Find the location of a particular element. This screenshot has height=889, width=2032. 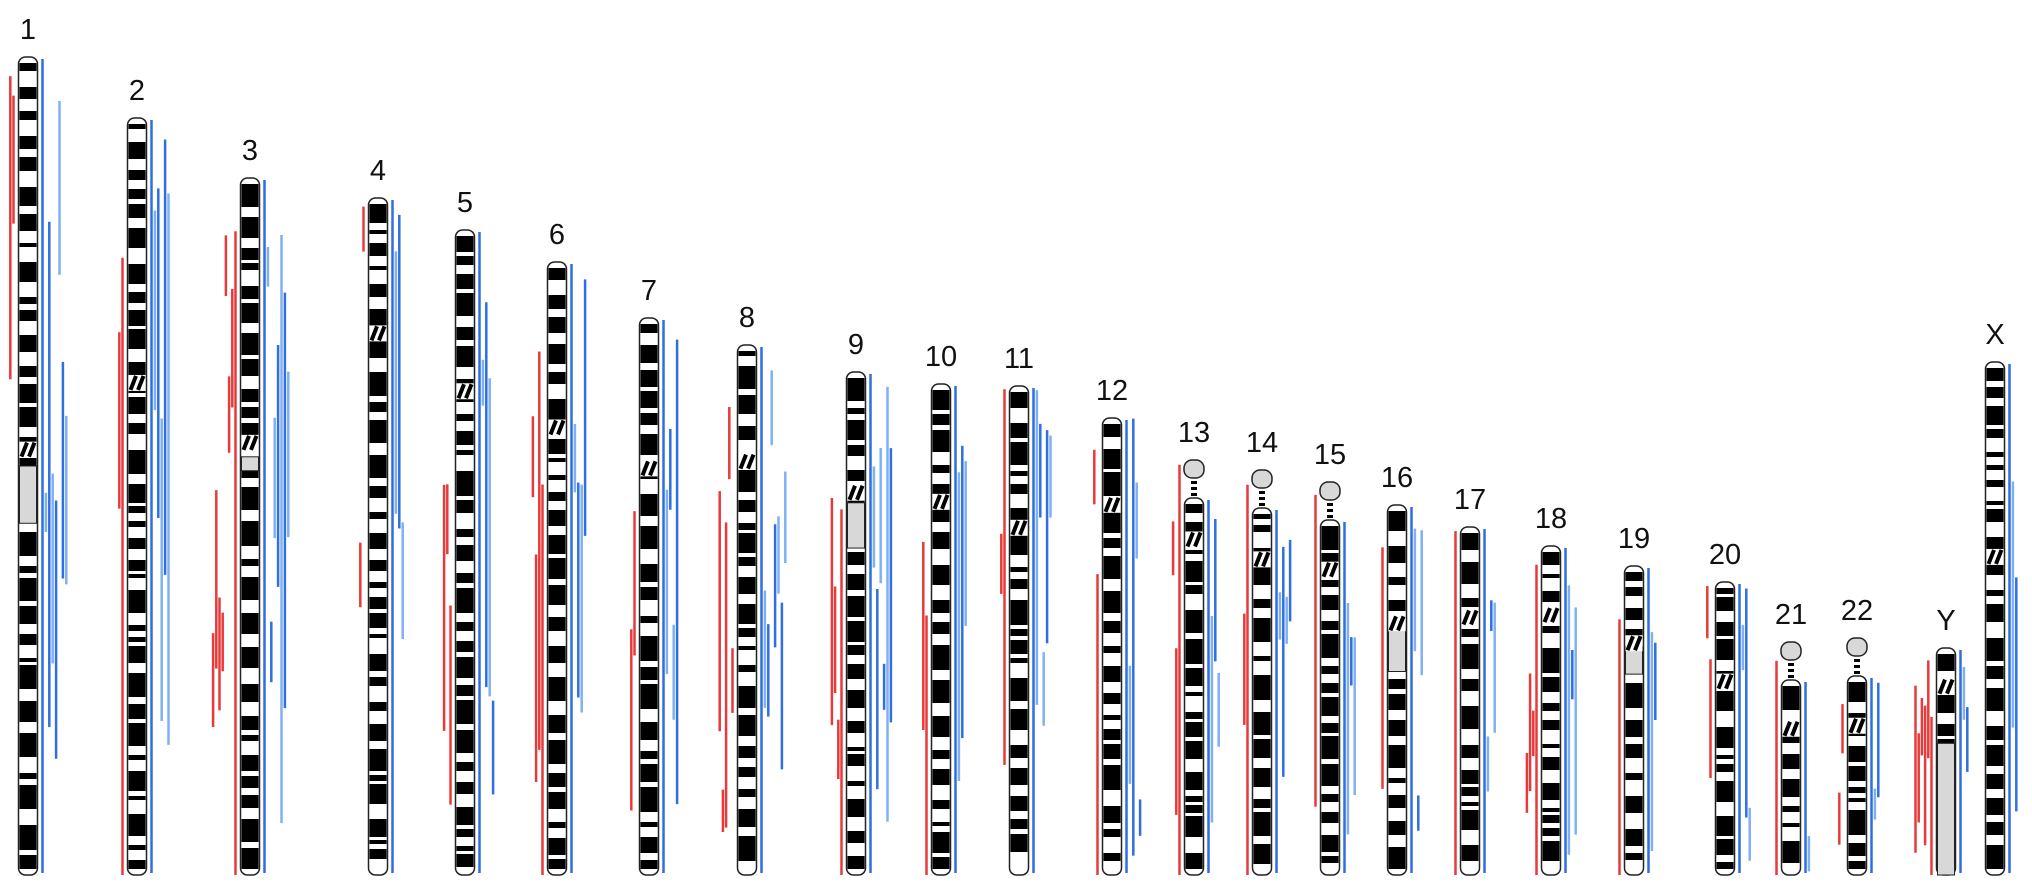

satellite is located at coordinates (1194, 469).